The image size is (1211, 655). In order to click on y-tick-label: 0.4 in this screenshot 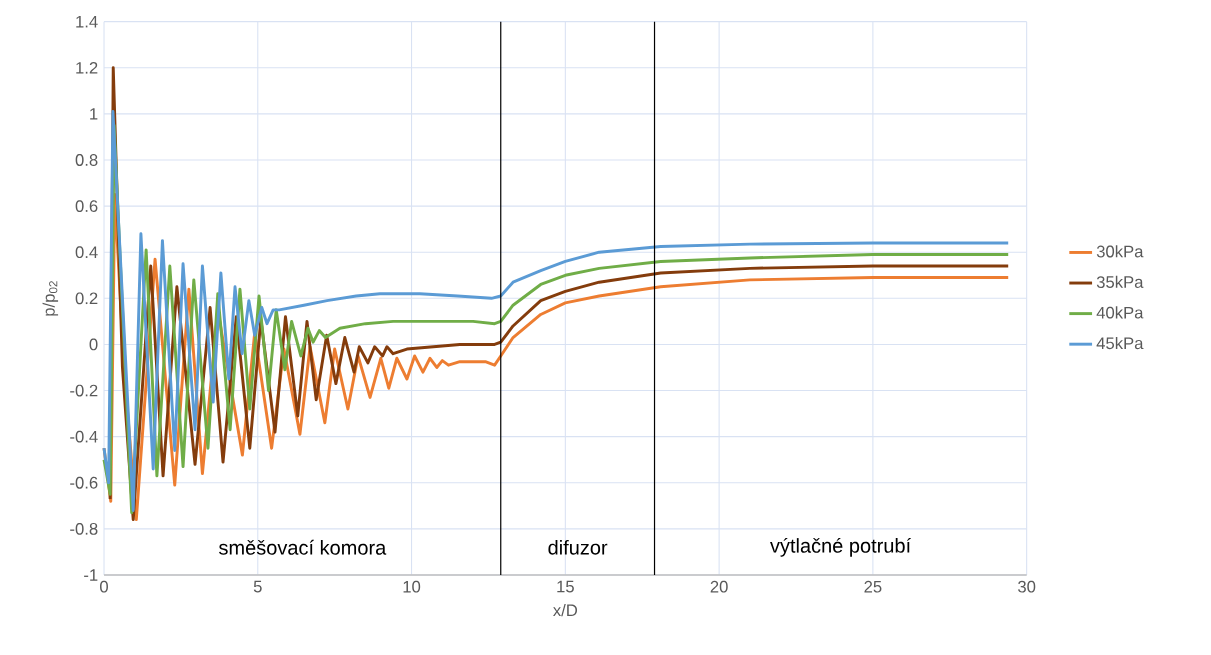, I will do `click(86, 252)`.